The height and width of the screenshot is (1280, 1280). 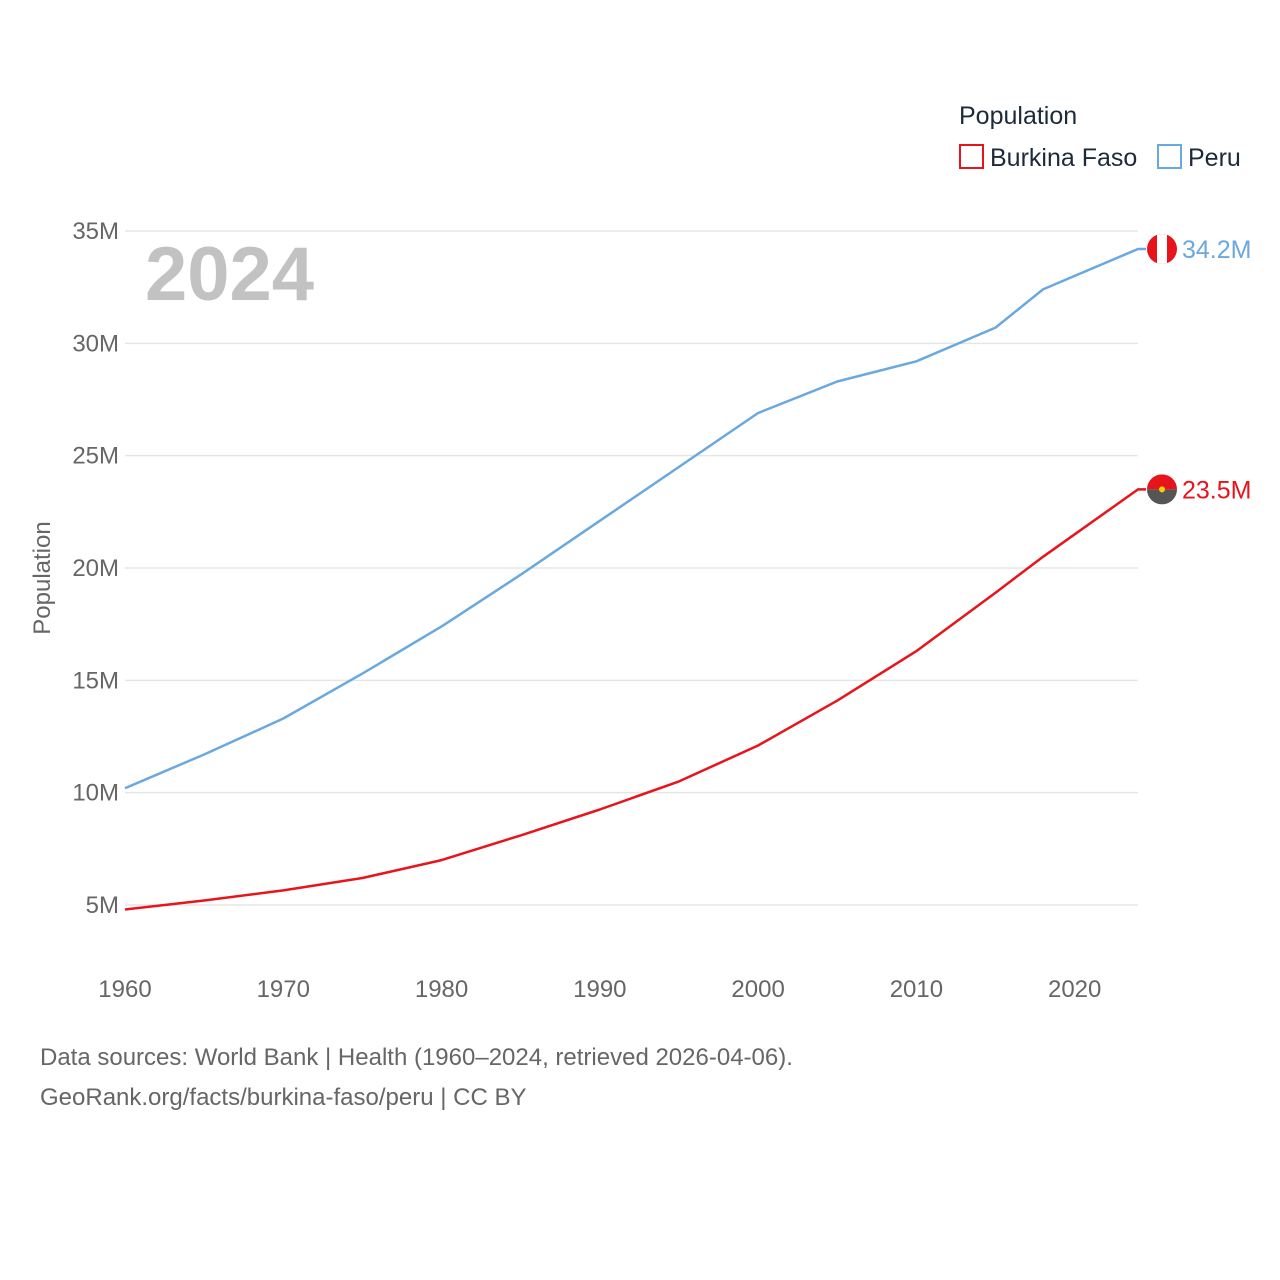 I want to click on y-tick-label: 5M, so click(x=102, y=905).